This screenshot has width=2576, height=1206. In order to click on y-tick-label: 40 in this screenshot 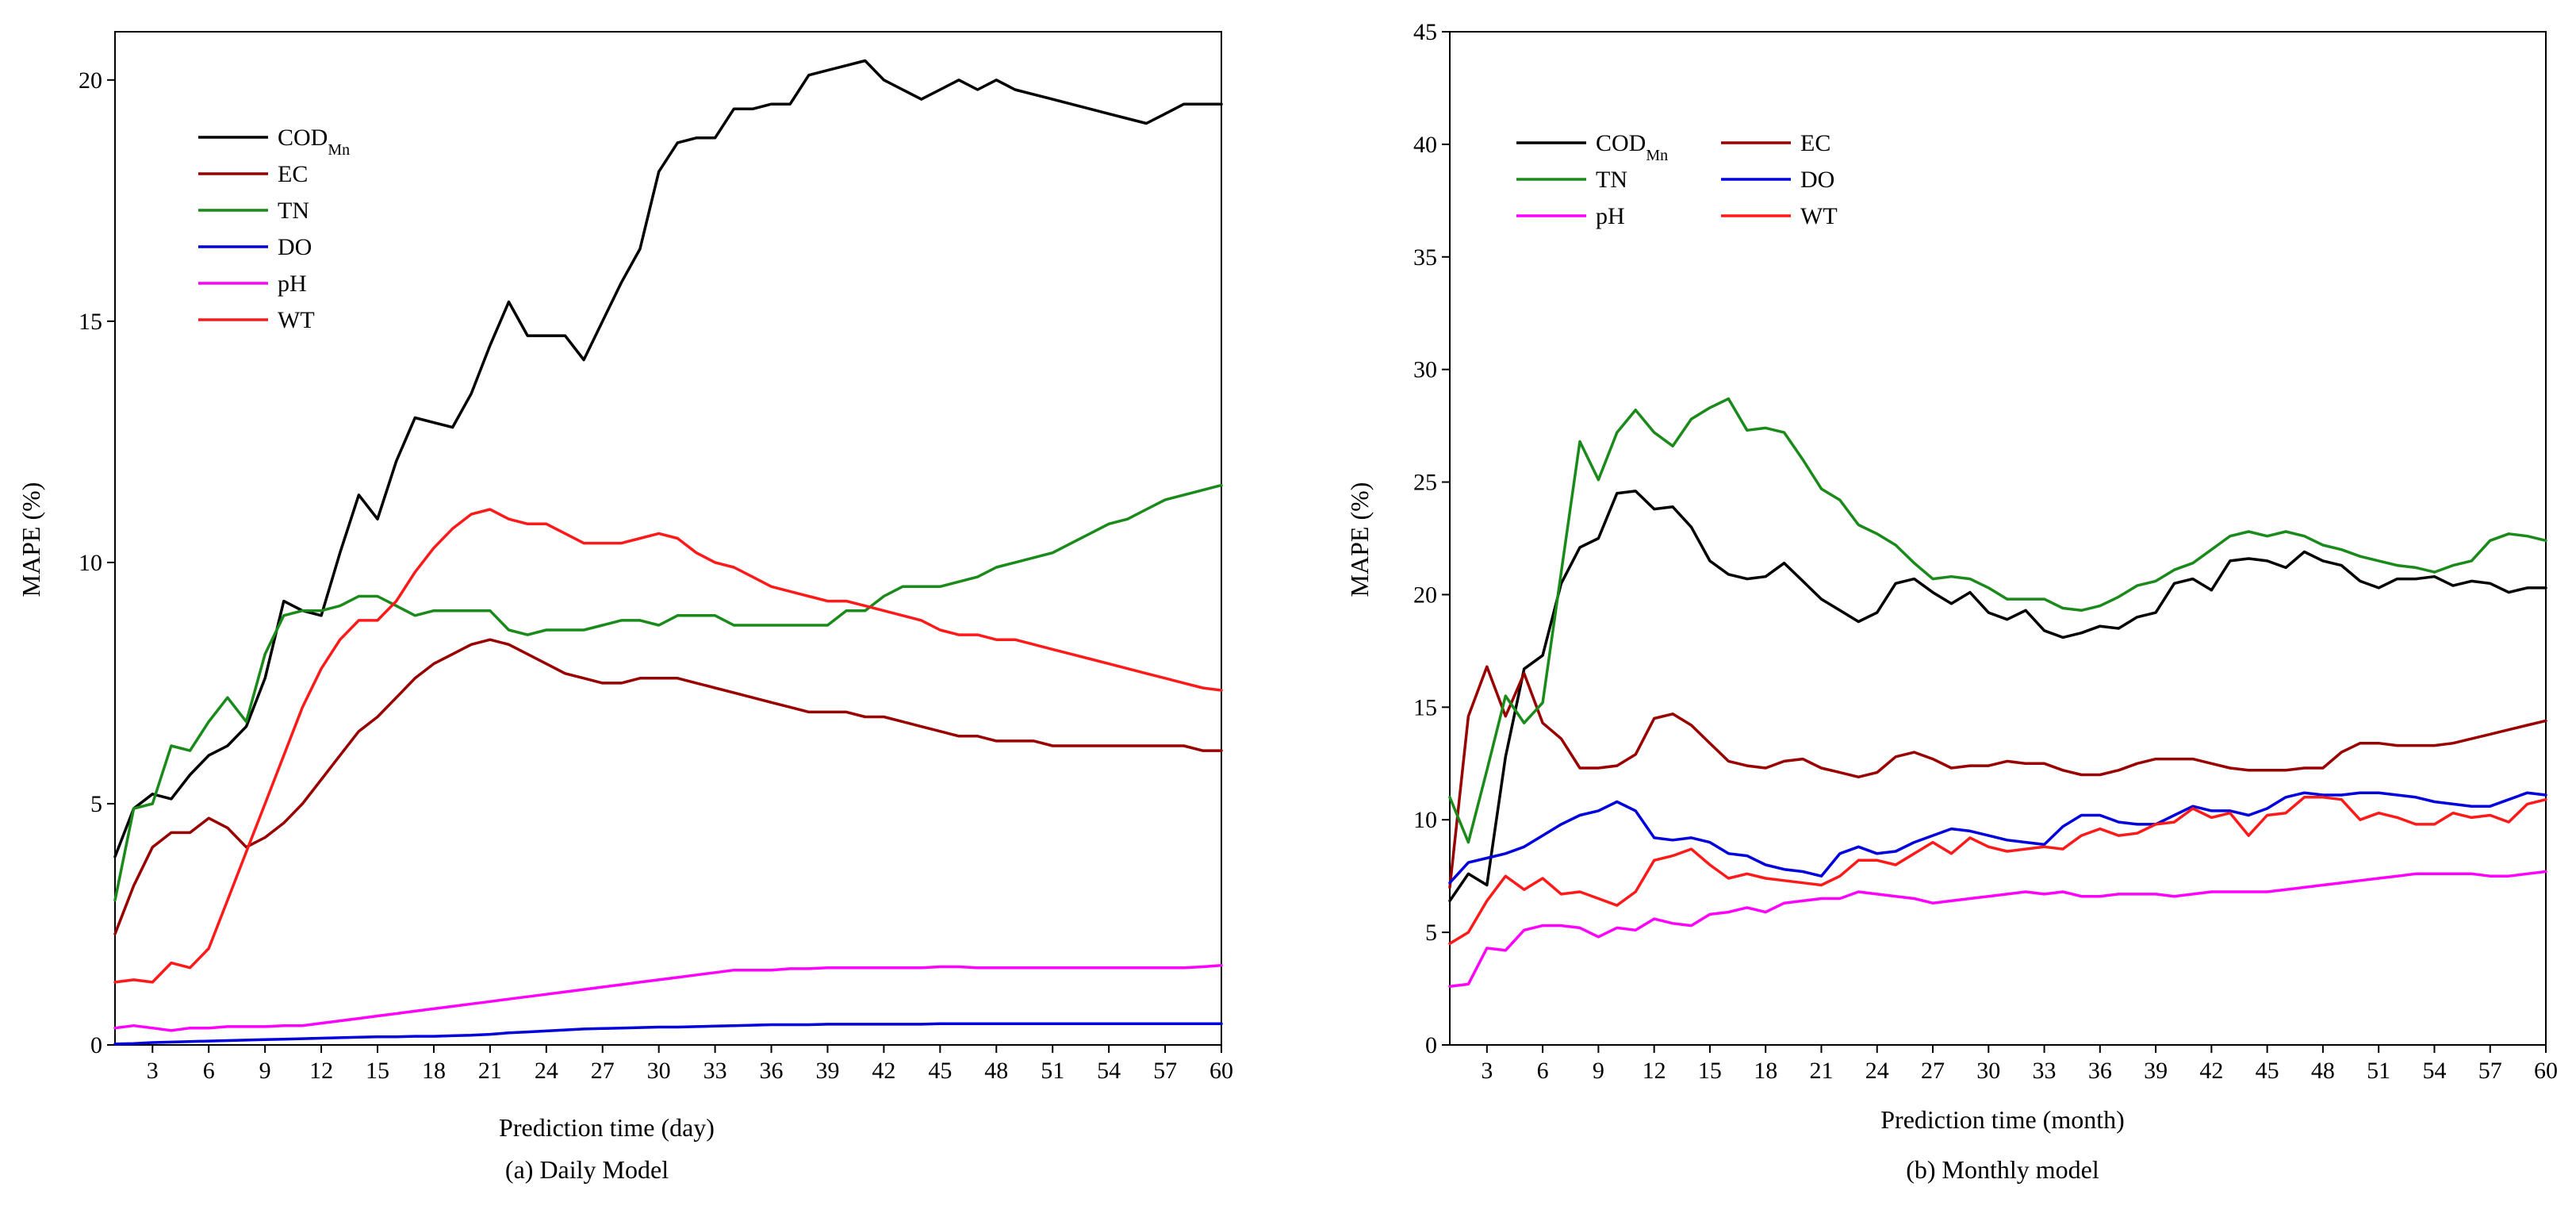, I will do `click(1425, 145)`.